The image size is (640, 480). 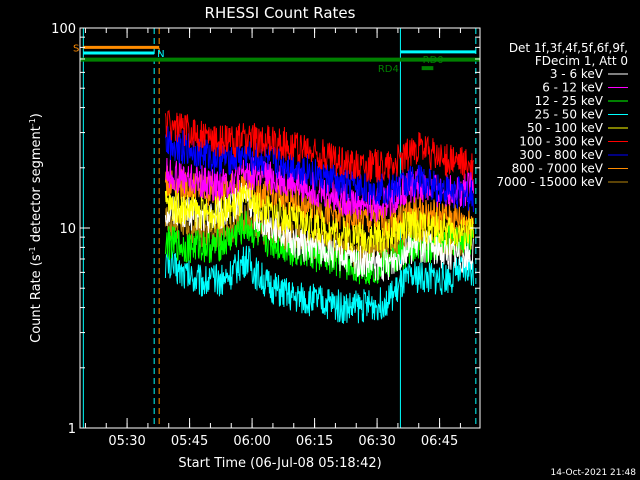 I want to click on y-label-sup2: -1, so click(x=32, y=122).